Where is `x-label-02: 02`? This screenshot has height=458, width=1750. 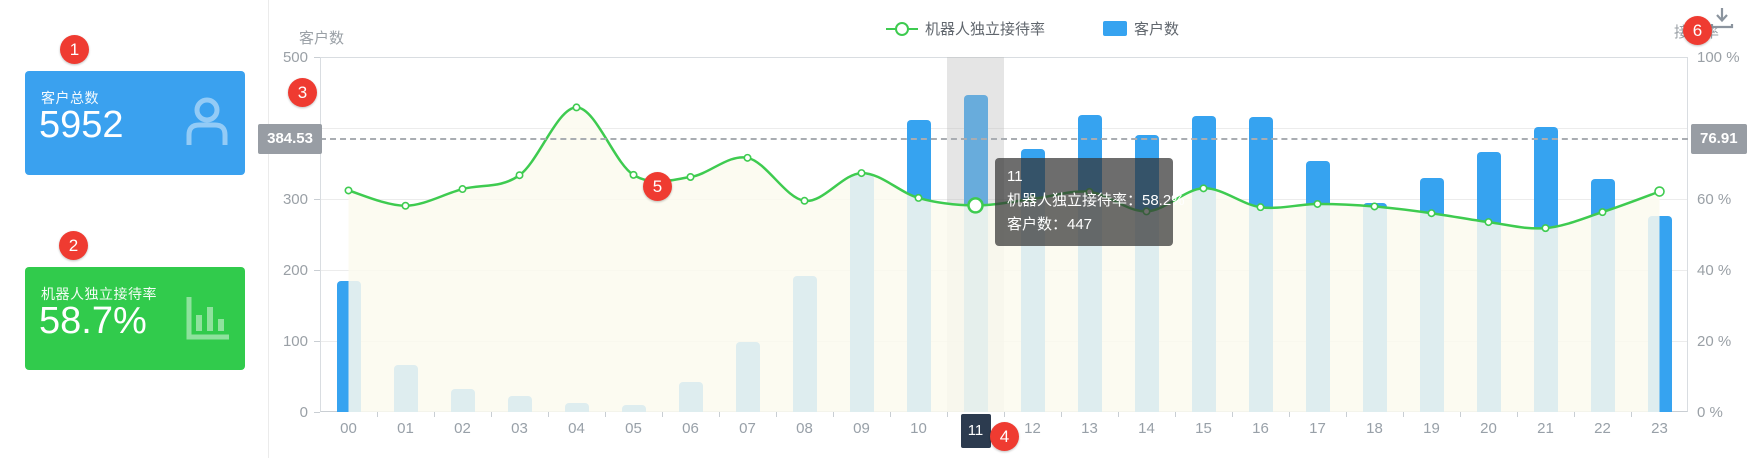
x-label-02: 02 is located at coordinates (462, 428).